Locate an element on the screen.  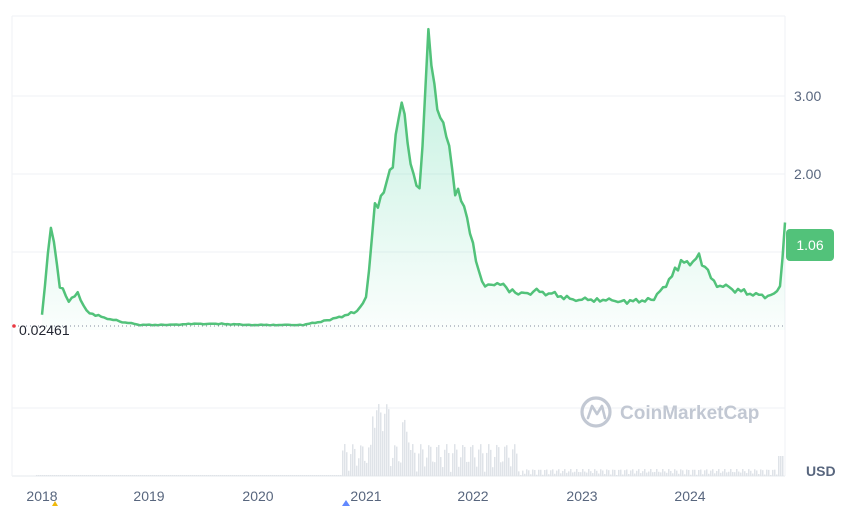
y-tick-label: 2.00 is located at coordinates (807, 174).